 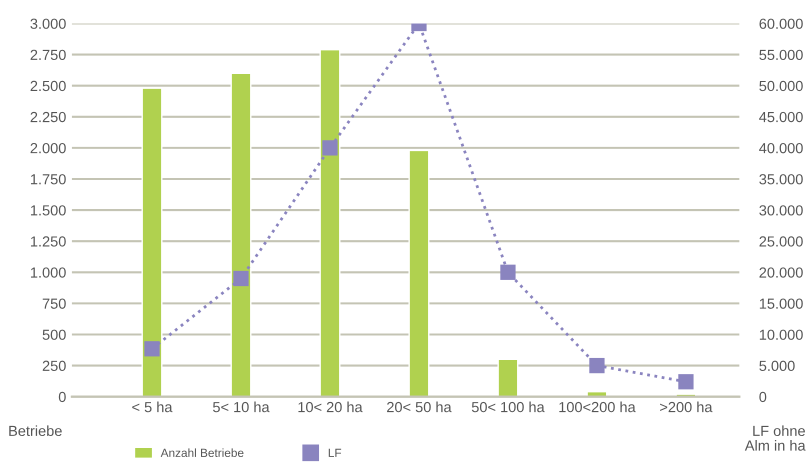 What do you see at coordinates (202, 453) in the screenshot?
I see `legend-label: Anzahl Betriebe` at bounding box center [202, 453].